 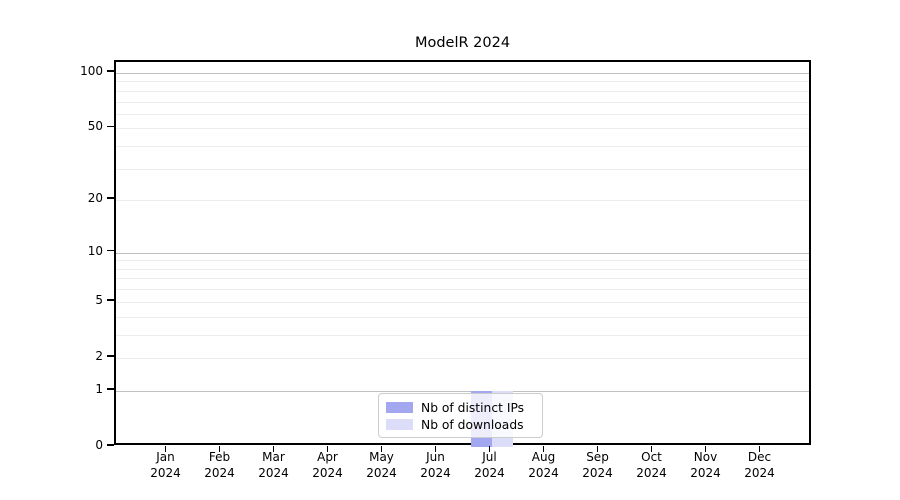 I want to click on x-tick-label: Jun 2024, so click(x=436, y=465).